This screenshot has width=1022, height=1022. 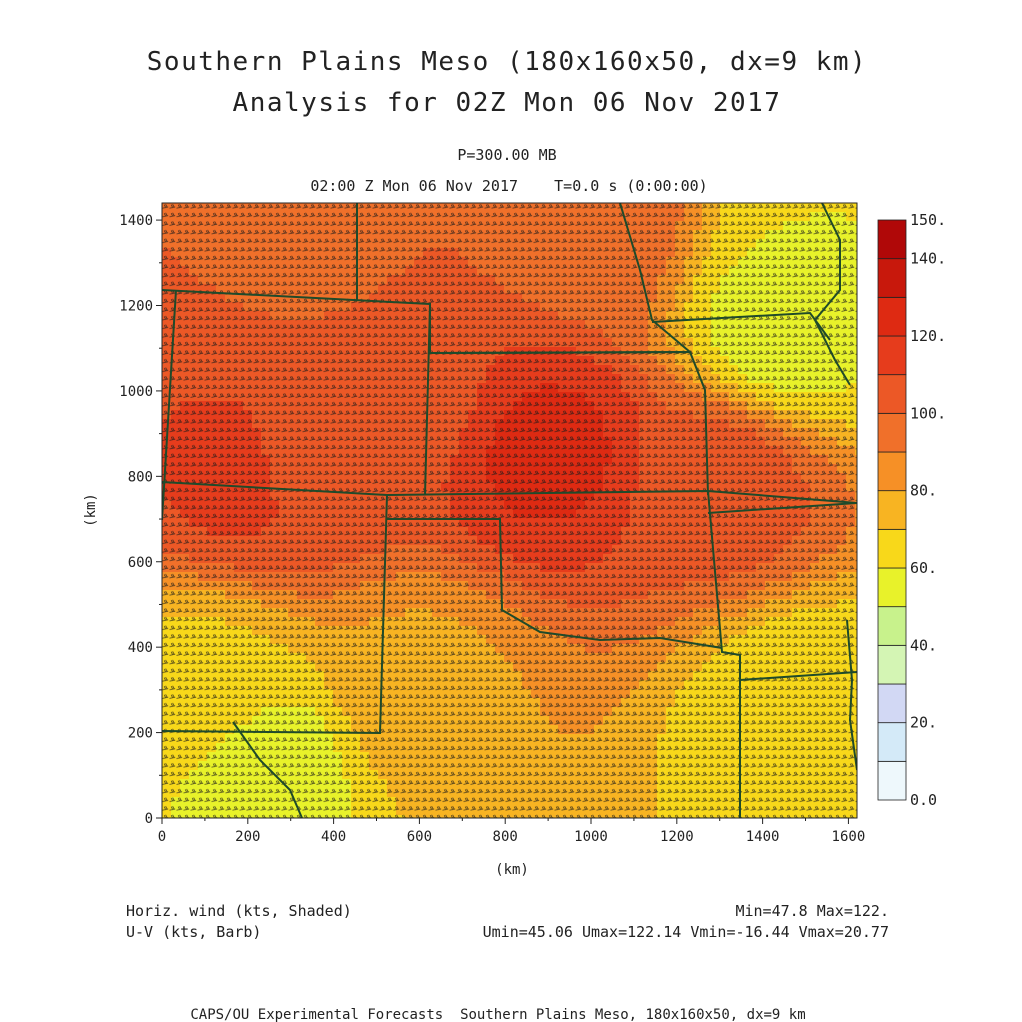 I want to click on pressure-level-label: P=300.00 MB, so click(x=506, y=155).